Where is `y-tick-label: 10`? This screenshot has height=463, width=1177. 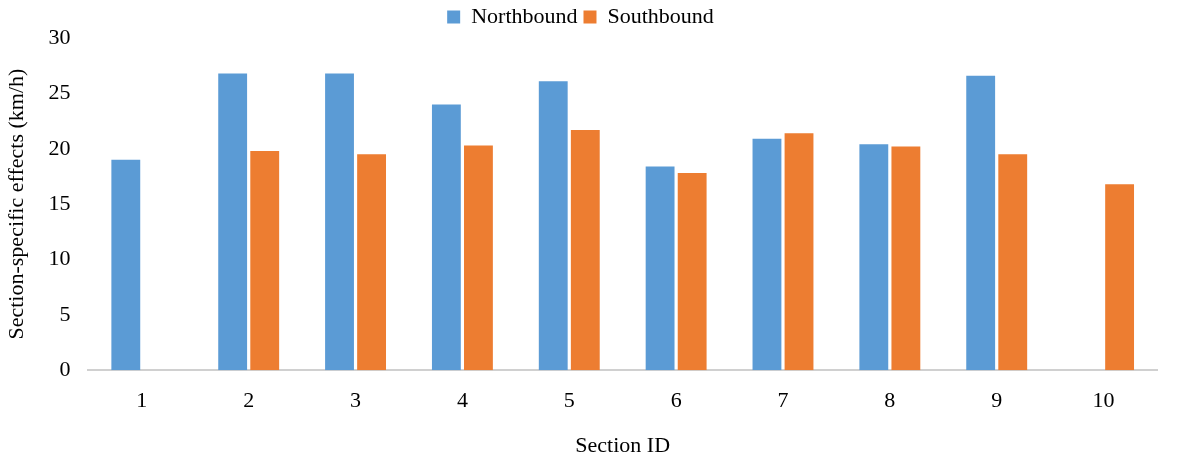
y-tick-label: 10 is located at coordinates (59, 258).